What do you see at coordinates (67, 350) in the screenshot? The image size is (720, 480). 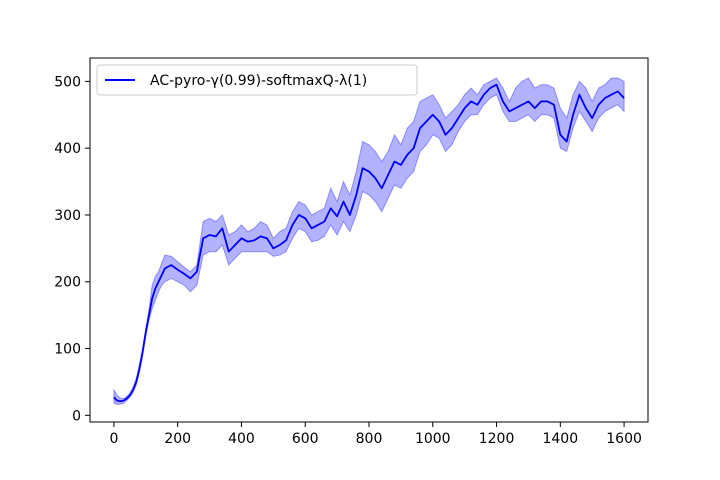 I see `y-tick-label: 100` at bounding box center [67, 350].